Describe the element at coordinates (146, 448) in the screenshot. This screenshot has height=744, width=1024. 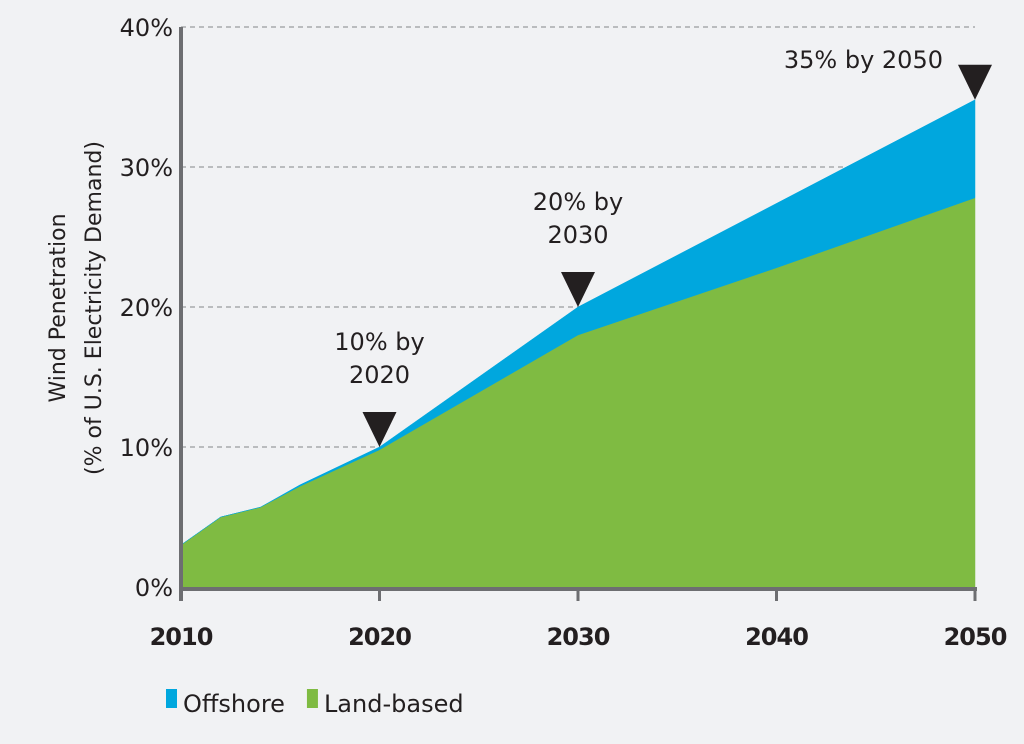
I see `y-tick-label-10: 10%` at that location.